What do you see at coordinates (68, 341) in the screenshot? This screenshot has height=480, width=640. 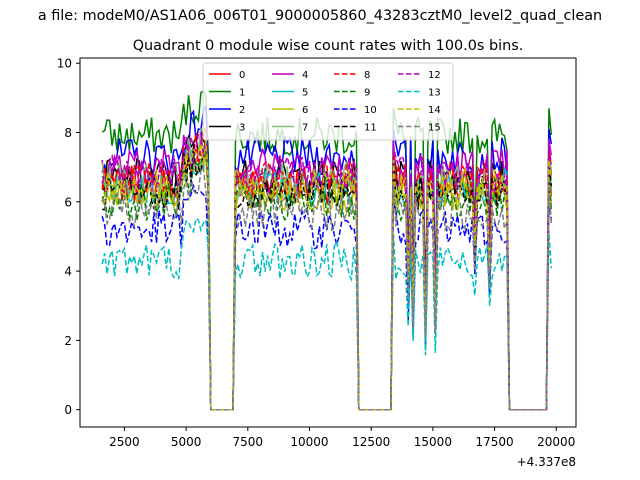 I see `y-tick-label: 2` at bounding box center [68, 341].